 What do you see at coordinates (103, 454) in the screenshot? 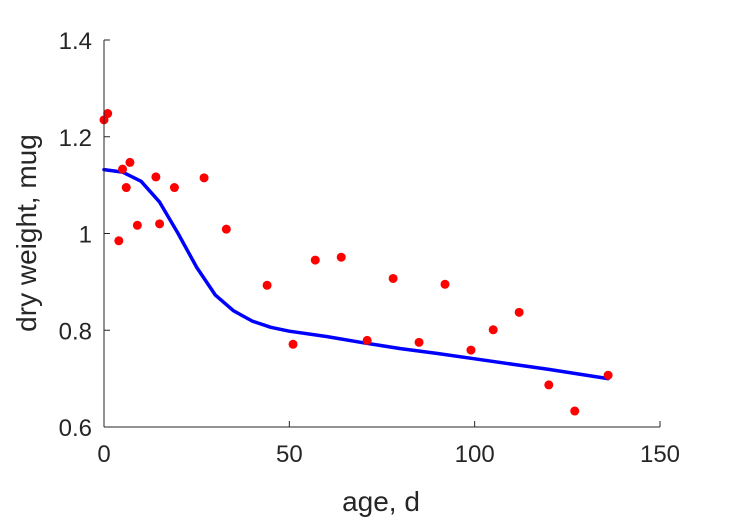
I see `x-tick-label: 0` at bounding box center [103, 454].